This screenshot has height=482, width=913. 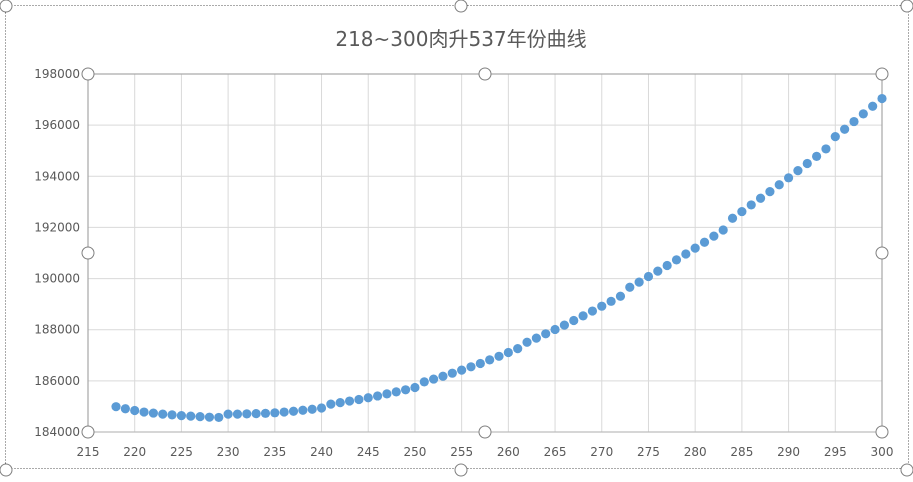 What do you see at coordinates (648, 452) in the screenshot?
I see `x-tick-label: 275` at bounding box center [648, 452].